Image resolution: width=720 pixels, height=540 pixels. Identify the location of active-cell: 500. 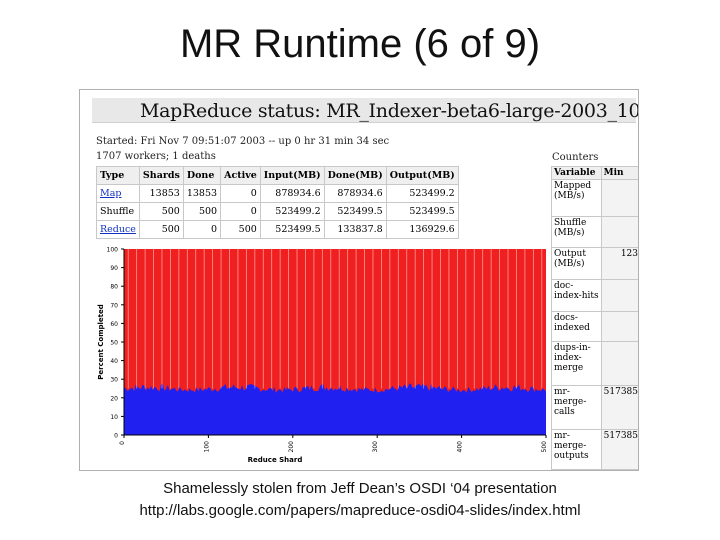
(240, 229).